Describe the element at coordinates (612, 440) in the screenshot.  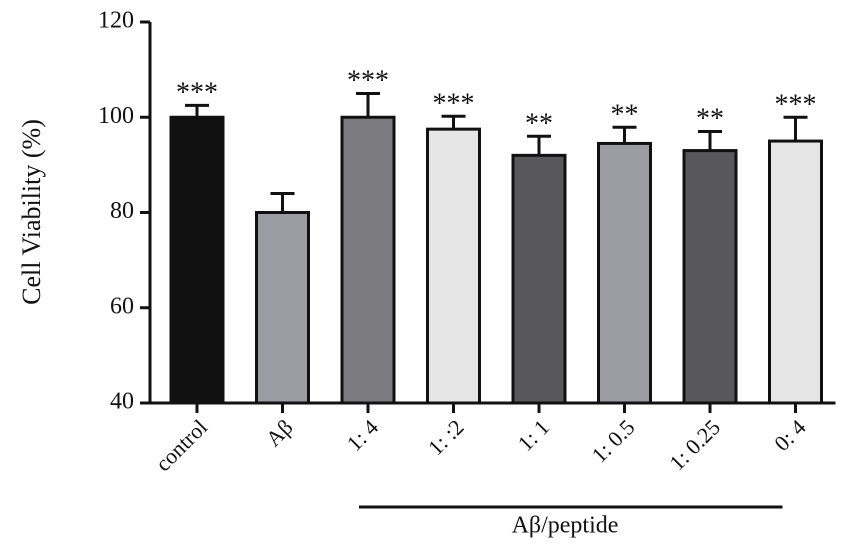
I see `x-tick-label: 1: 0.5` at that location.